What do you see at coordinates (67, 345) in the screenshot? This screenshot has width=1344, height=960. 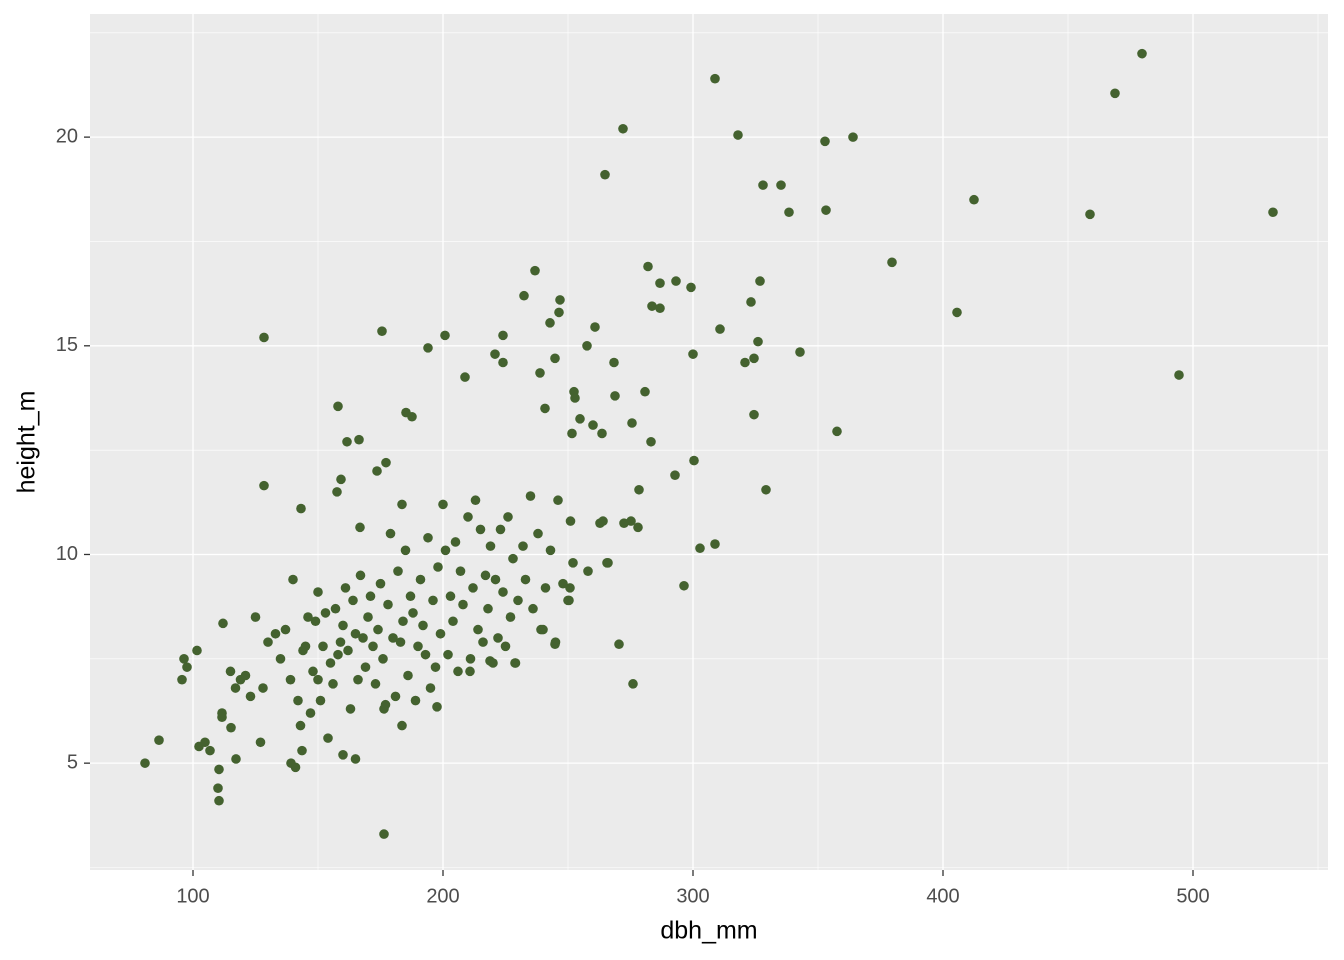 I see `y-tick-label: 15` at bounding box center [67, 345].